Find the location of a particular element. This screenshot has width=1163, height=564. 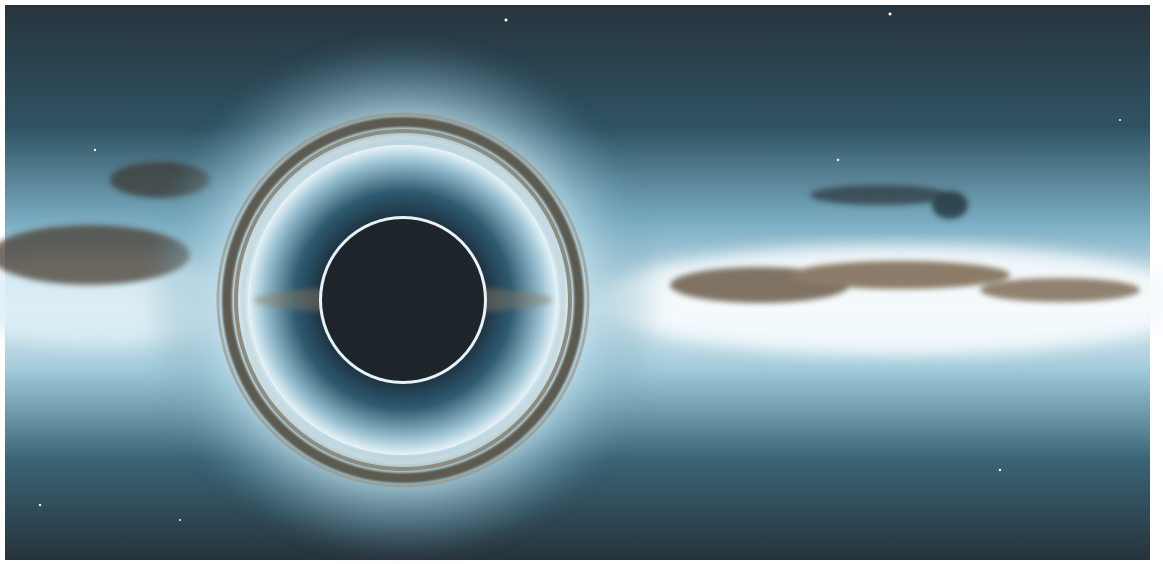

event-horizon-shadow is located at coordinates (403, 300).